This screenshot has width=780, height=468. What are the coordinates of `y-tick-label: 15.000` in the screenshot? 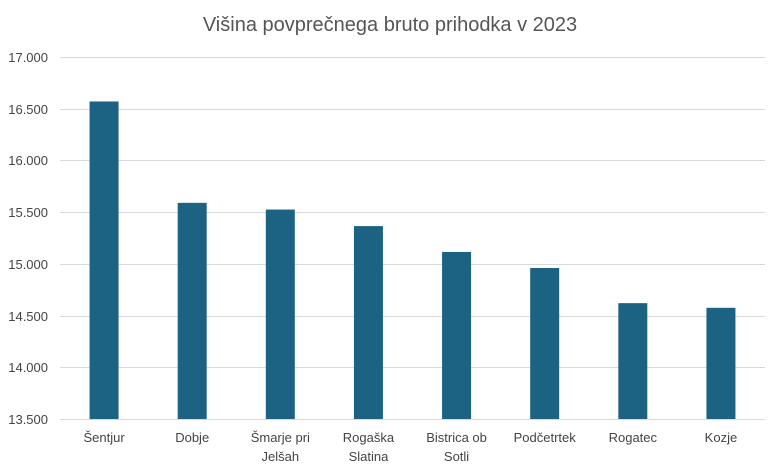 It's located at (28, 264).